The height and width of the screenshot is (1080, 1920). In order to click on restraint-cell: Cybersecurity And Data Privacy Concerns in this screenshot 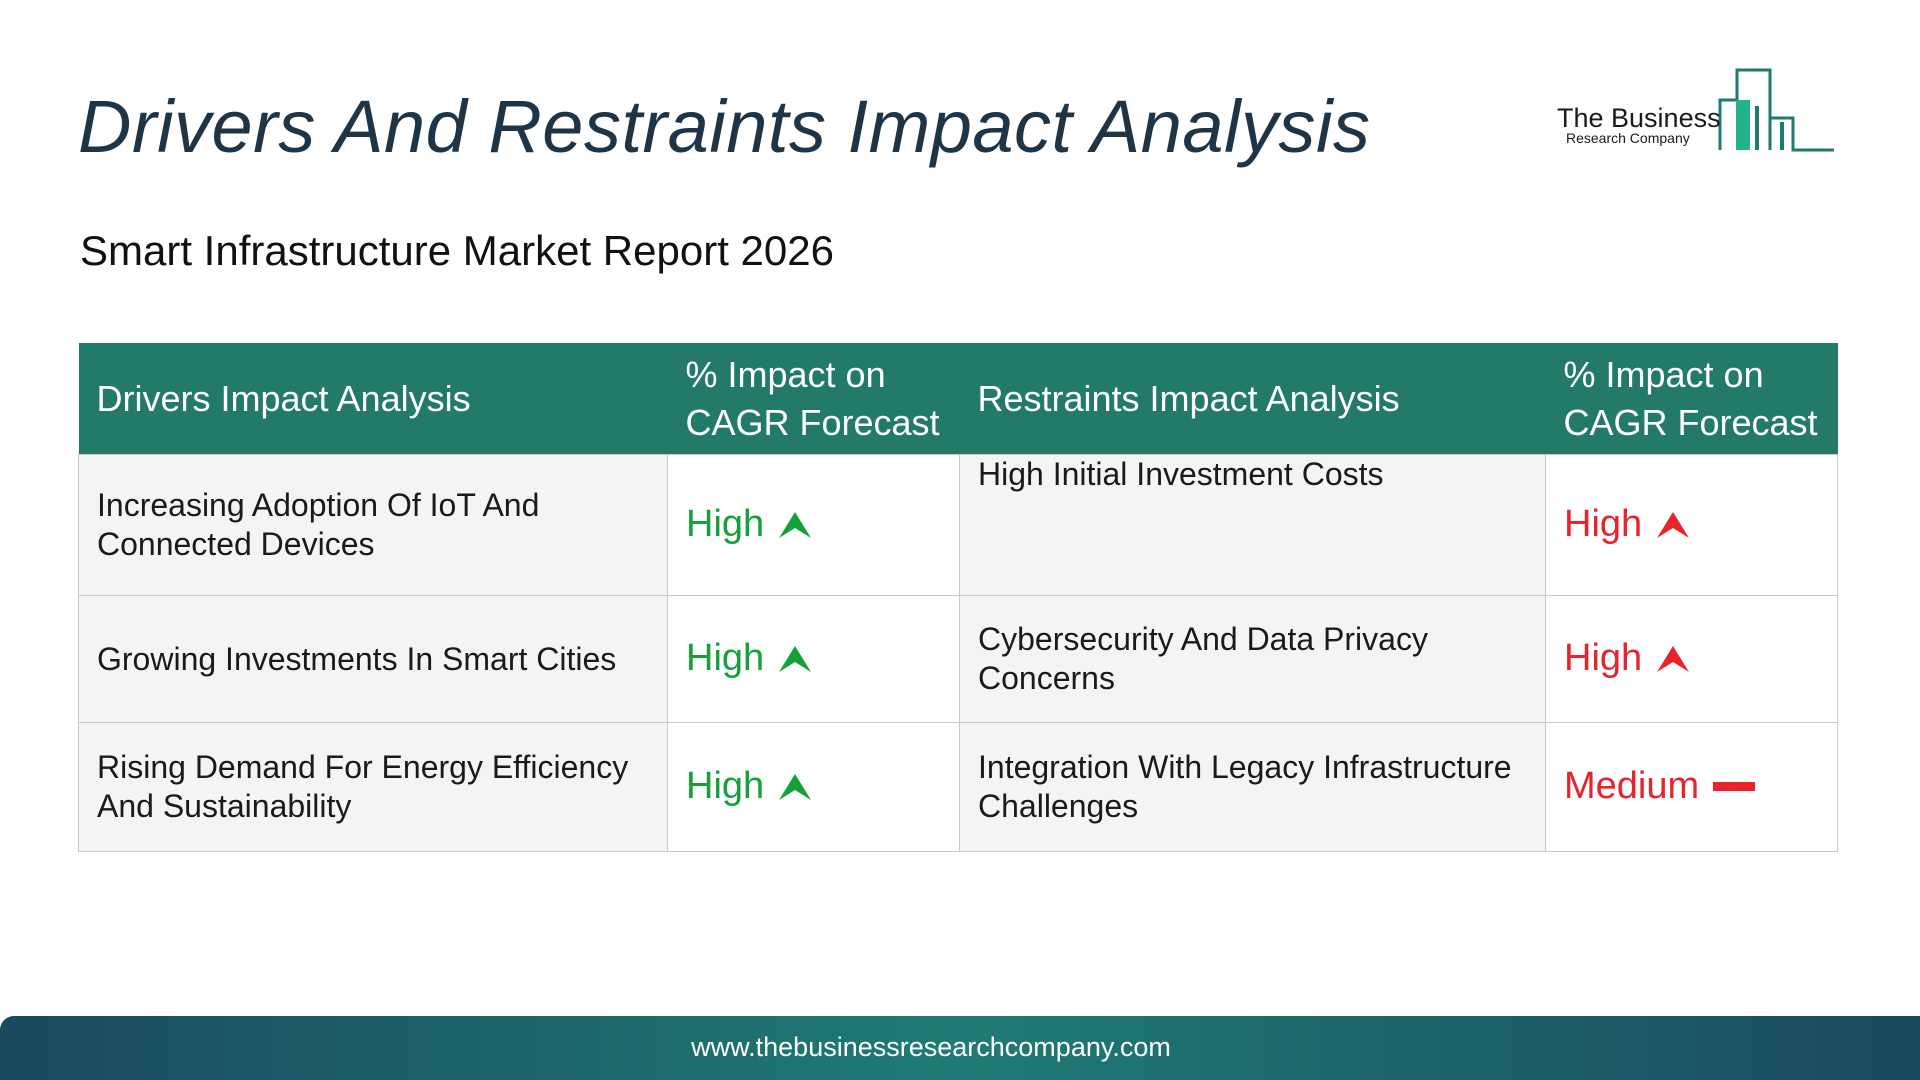, I will do `click(1252, 659)`.